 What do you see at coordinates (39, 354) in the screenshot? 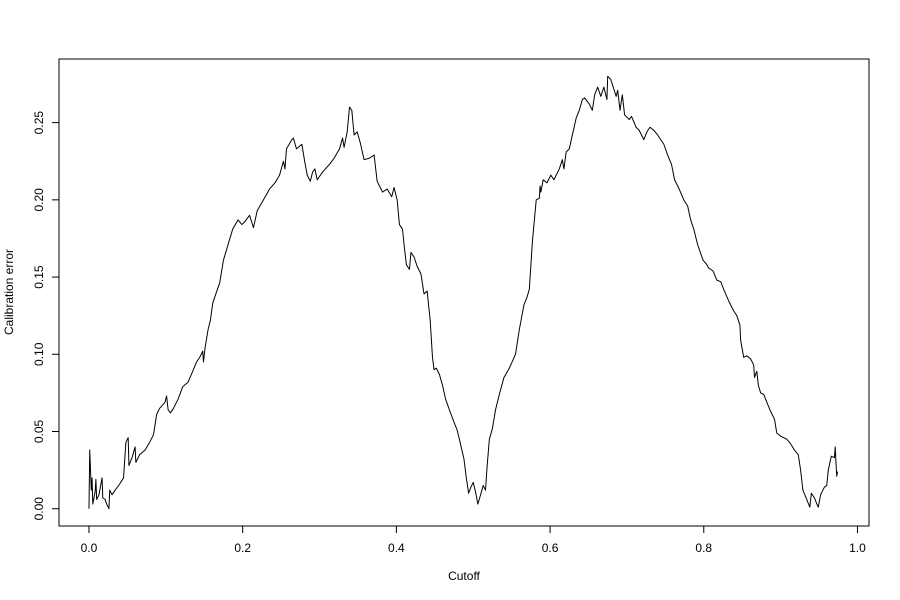
I see `y-tick-label: 0.10` at bounding box center [39, 354].